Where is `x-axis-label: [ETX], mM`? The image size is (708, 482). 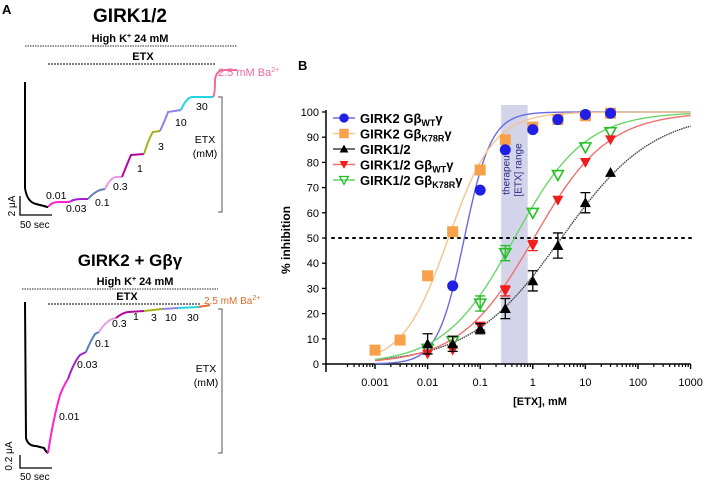
x-axis-label: [ETX], mM is located at coordinates (540, 402).